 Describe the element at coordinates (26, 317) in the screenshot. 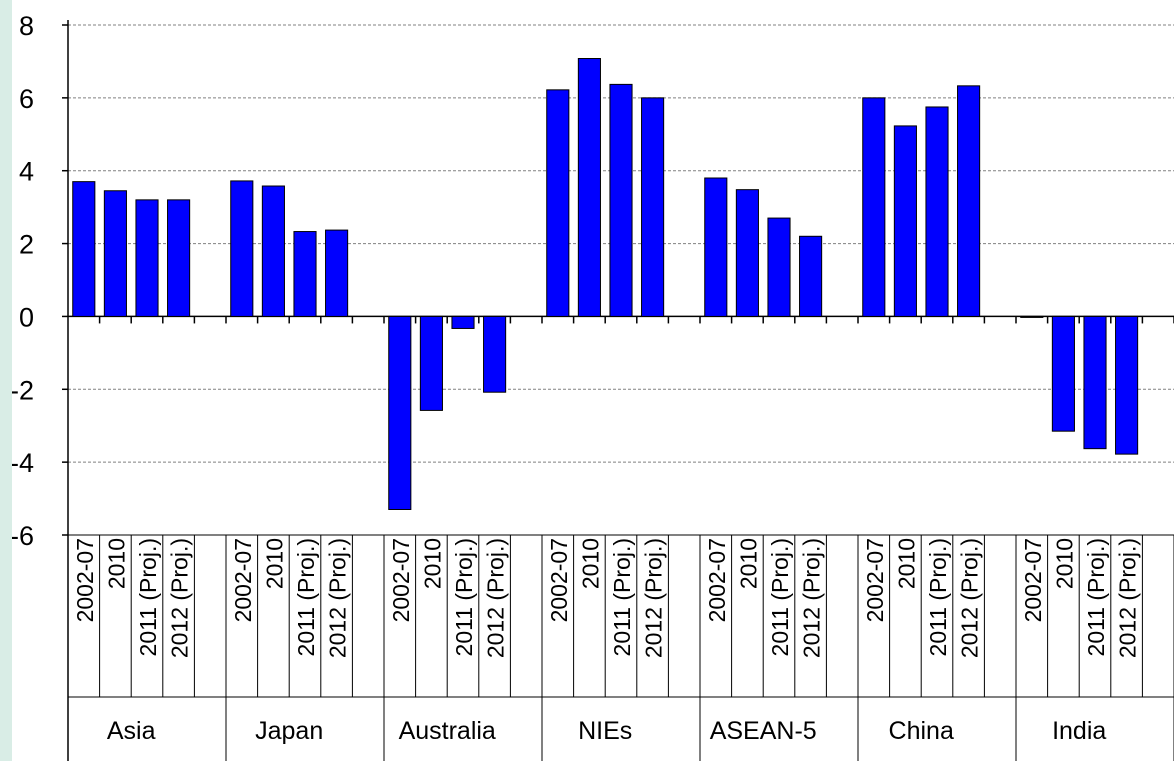

I see `y-tick-label: 0` at that location.